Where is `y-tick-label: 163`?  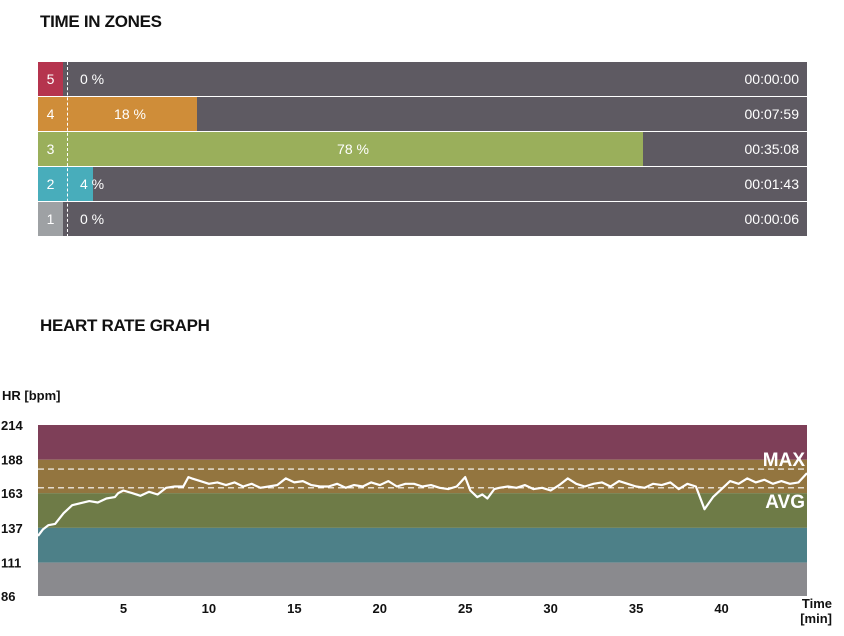
y-tick-label: 163 is located at coordinates (12, 493).